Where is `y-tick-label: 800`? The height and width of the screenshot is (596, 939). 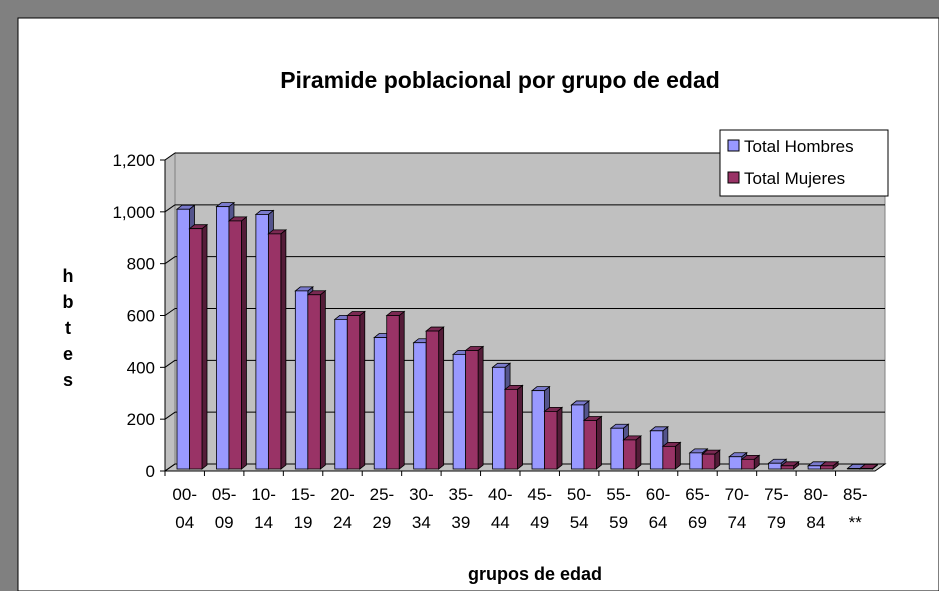
y-tick-label: 800 is located at coordinates (141, 264).